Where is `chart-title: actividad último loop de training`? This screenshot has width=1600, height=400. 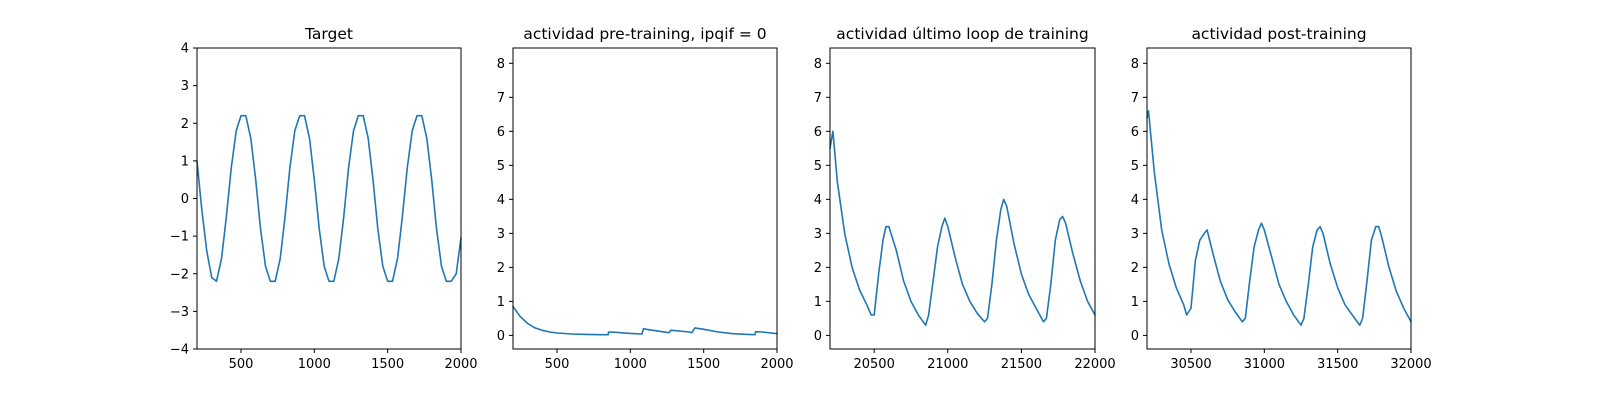
chart-title: actividad último loop de training is located at coordinates (962, 34).